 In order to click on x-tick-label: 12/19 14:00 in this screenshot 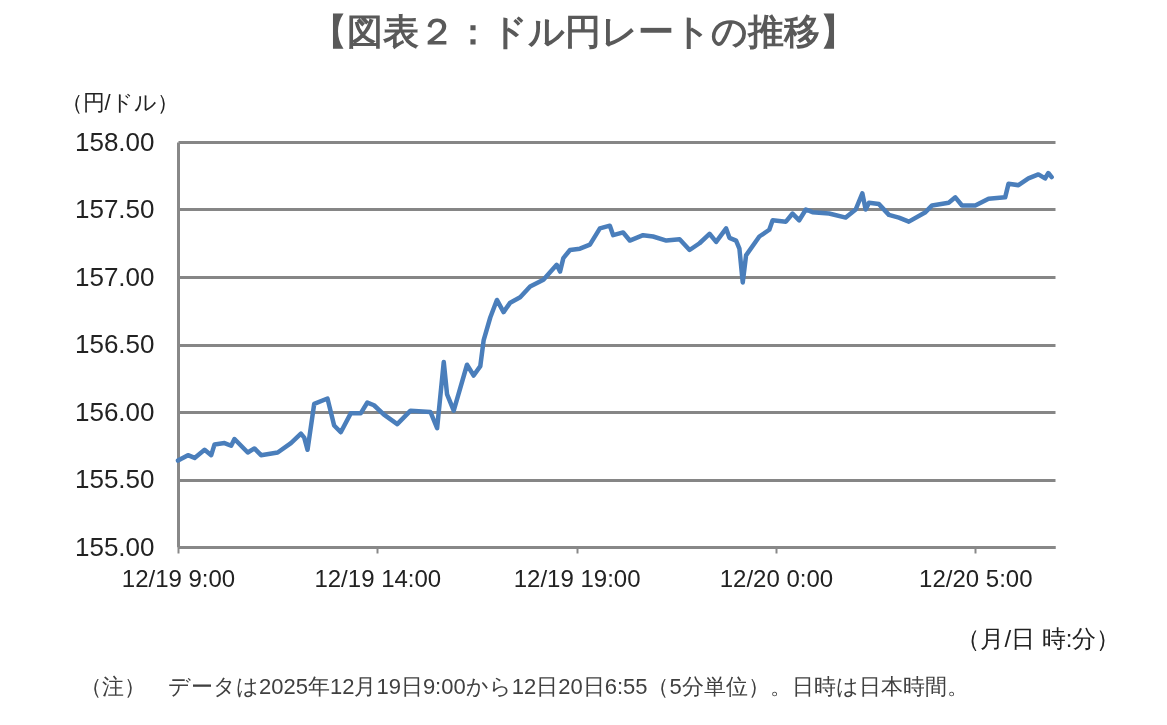, I will do `click(378, 578)`.